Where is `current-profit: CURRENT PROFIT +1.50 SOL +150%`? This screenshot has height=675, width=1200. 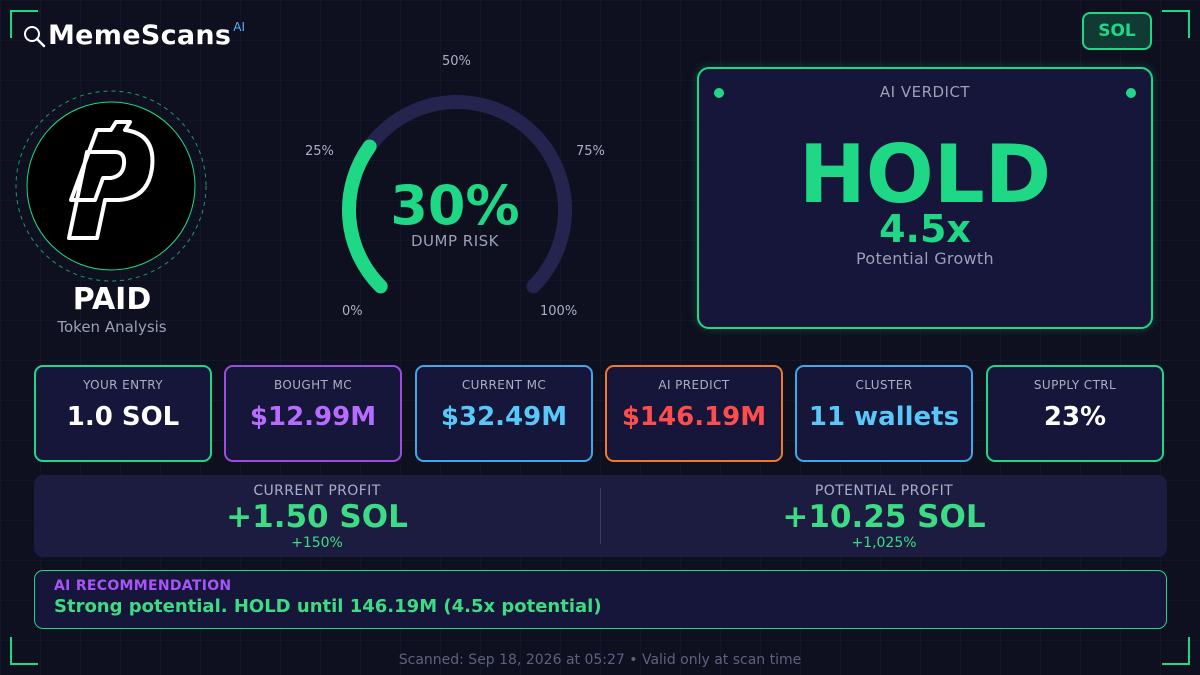 current-profit: CURRENT PROFIT +1.50 SOL +150% is located at coordinates (317, 516).